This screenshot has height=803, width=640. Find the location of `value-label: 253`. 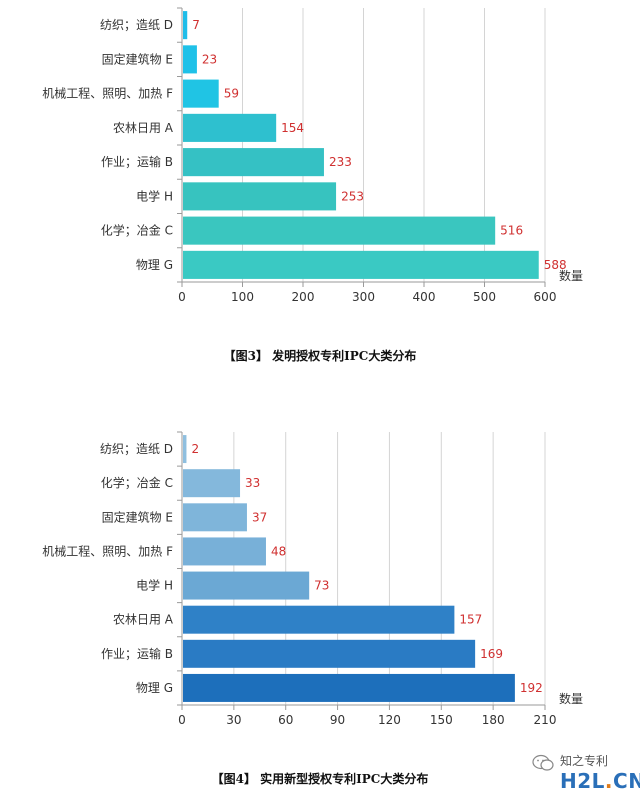

value-label: 253 is located at coordinates (352, 196).